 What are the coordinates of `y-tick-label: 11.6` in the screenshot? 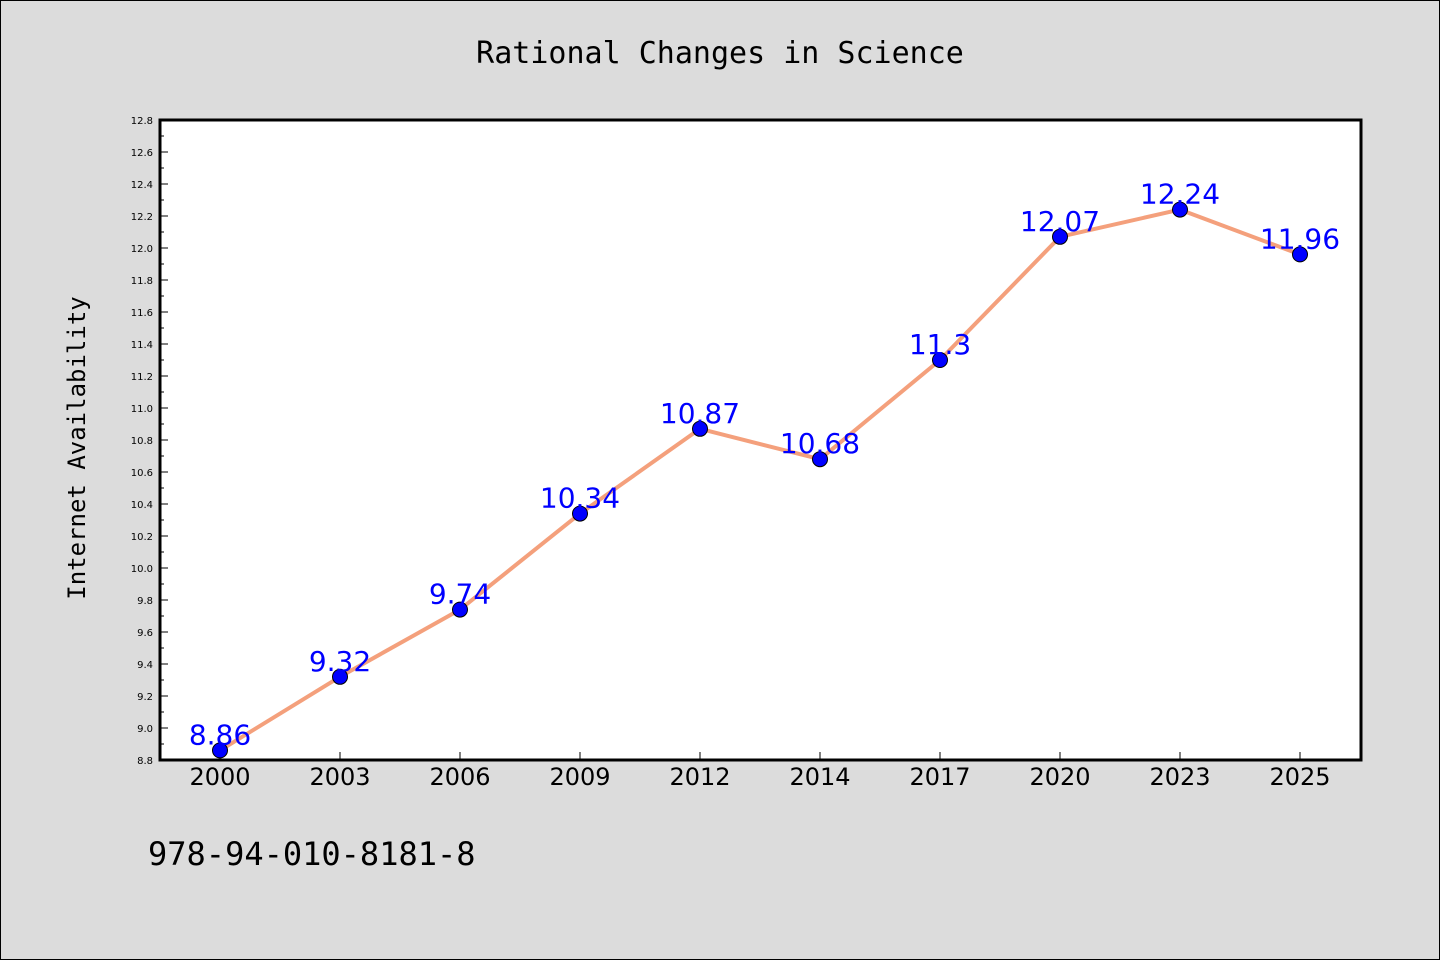 It's located at (142, 313).